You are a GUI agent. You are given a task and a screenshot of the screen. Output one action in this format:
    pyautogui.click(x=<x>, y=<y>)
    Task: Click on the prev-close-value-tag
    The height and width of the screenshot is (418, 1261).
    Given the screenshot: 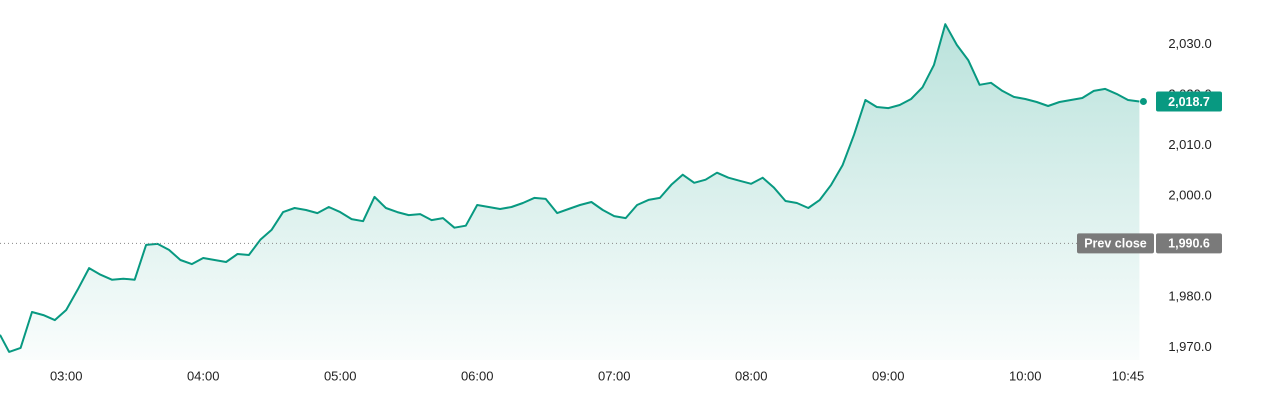 What is the action you would take?
    pyautogui.click(x=1189, y=243)
    